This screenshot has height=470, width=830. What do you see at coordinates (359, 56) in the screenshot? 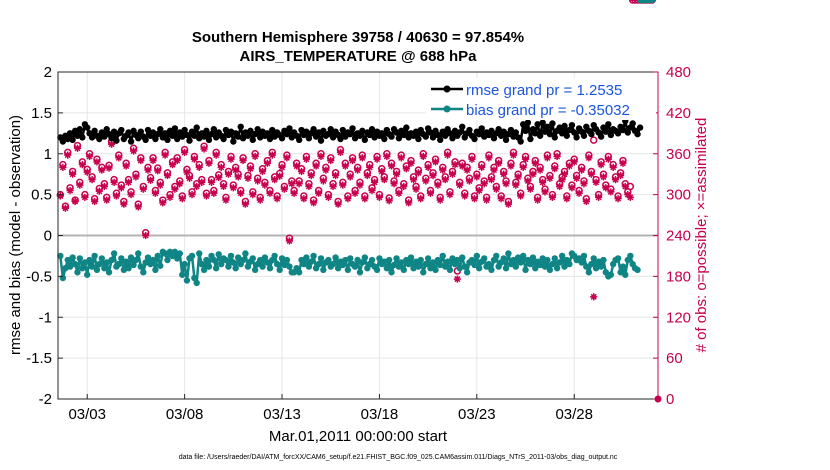
I see `chart-title-line-2: AIRS_TEMPERATURE @ 688 hPa` at bounding box center [359, 56].